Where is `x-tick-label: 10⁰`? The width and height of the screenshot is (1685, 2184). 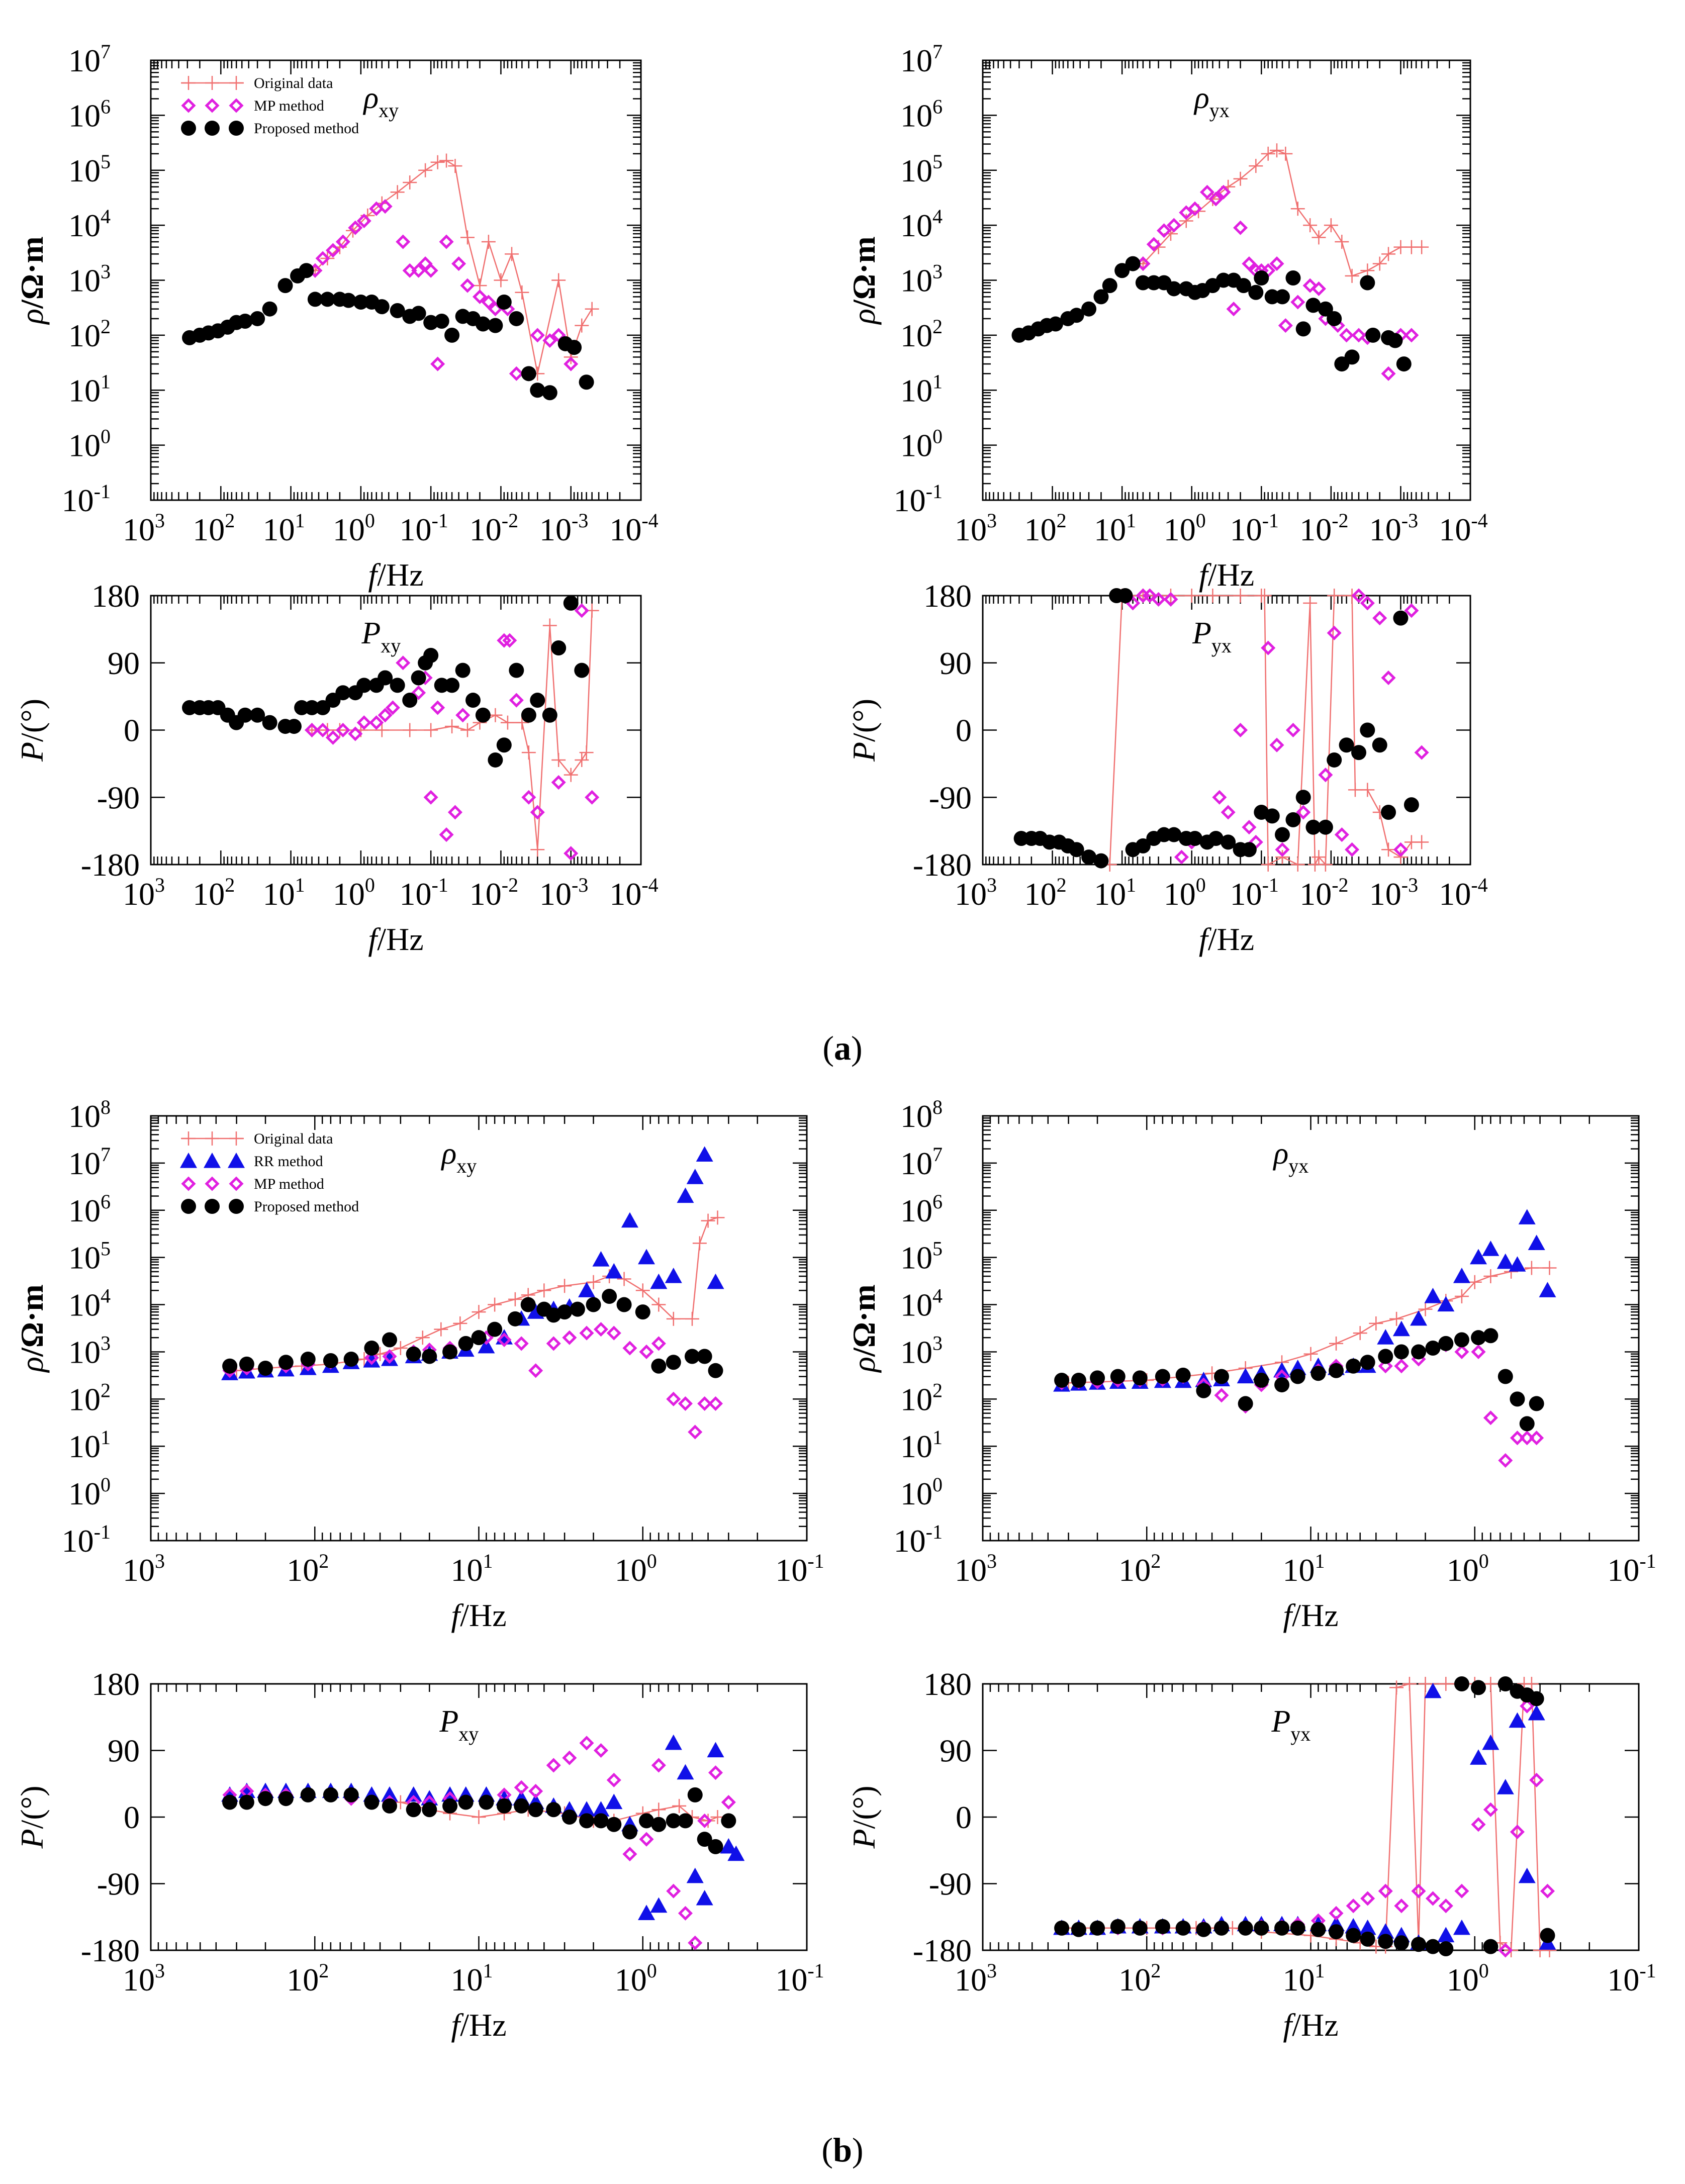 x-tick-label: 10⁰ is located at coordinates (636, 1569).